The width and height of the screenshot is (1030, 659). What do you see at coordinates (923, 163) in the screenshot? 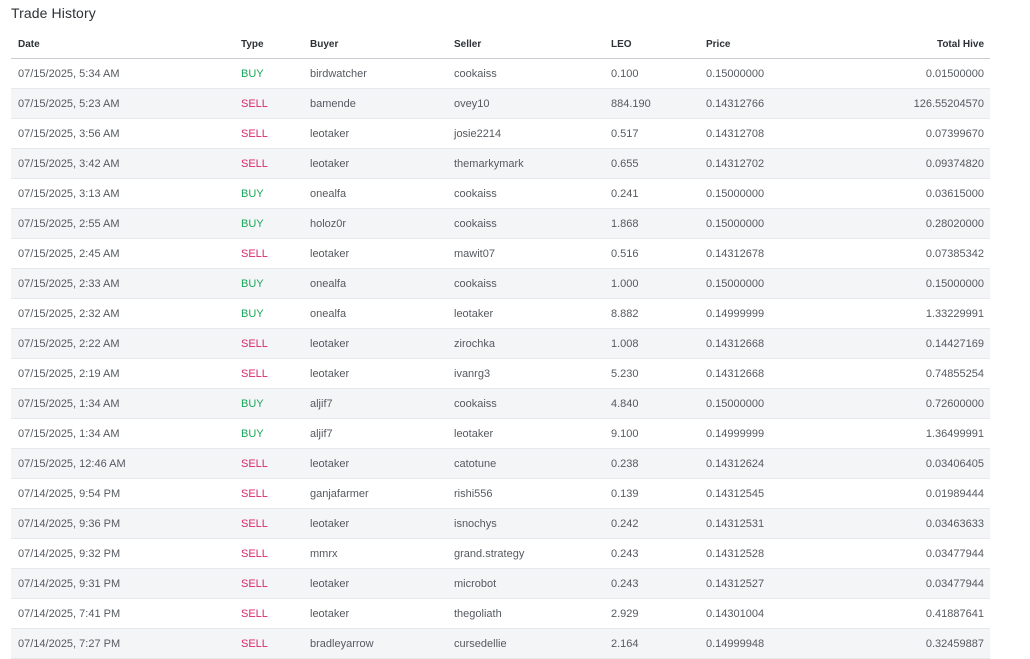
I see `cell-total-hive: 0.09374820` at bounding box center [923, 163].